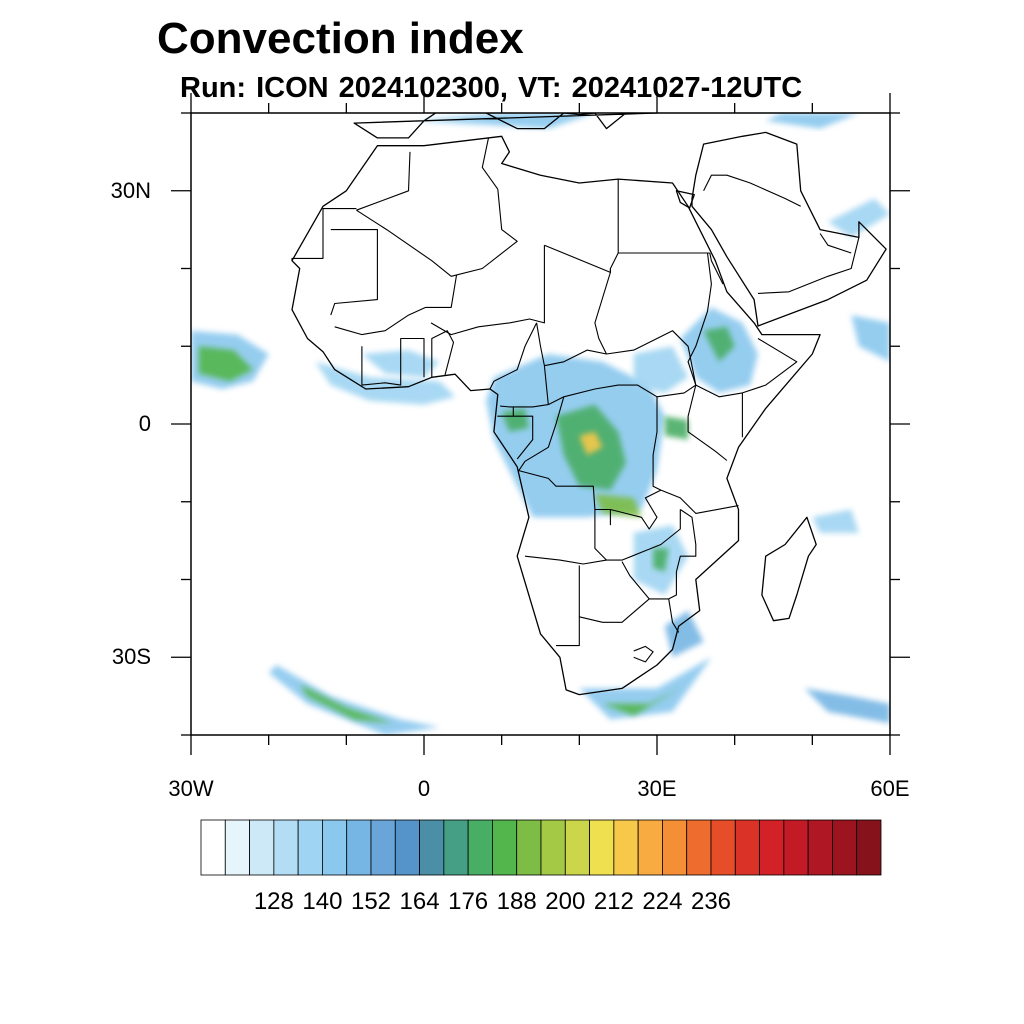 The height and width of the screenshot is (1024, 1024). What do you see at coordinates (131, 657) in the screenshot?
I see `lat-label: 30S` at bounding box center [131, 657].